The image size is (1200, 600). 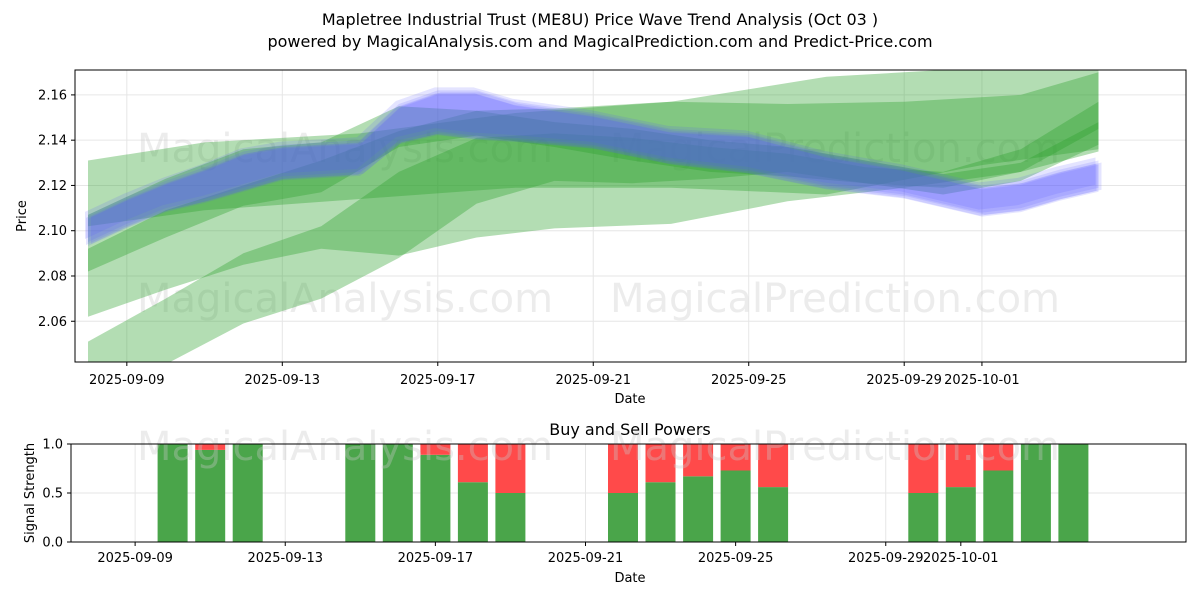 I want to click on price-ytick-label: 2.12, so click(x=52, y=186).